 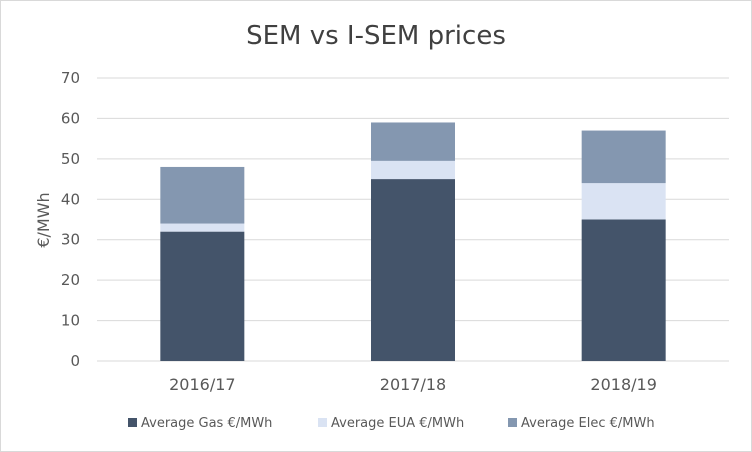 I want to click on x-tick-label: 2017/18, so click(x=413, y=384).